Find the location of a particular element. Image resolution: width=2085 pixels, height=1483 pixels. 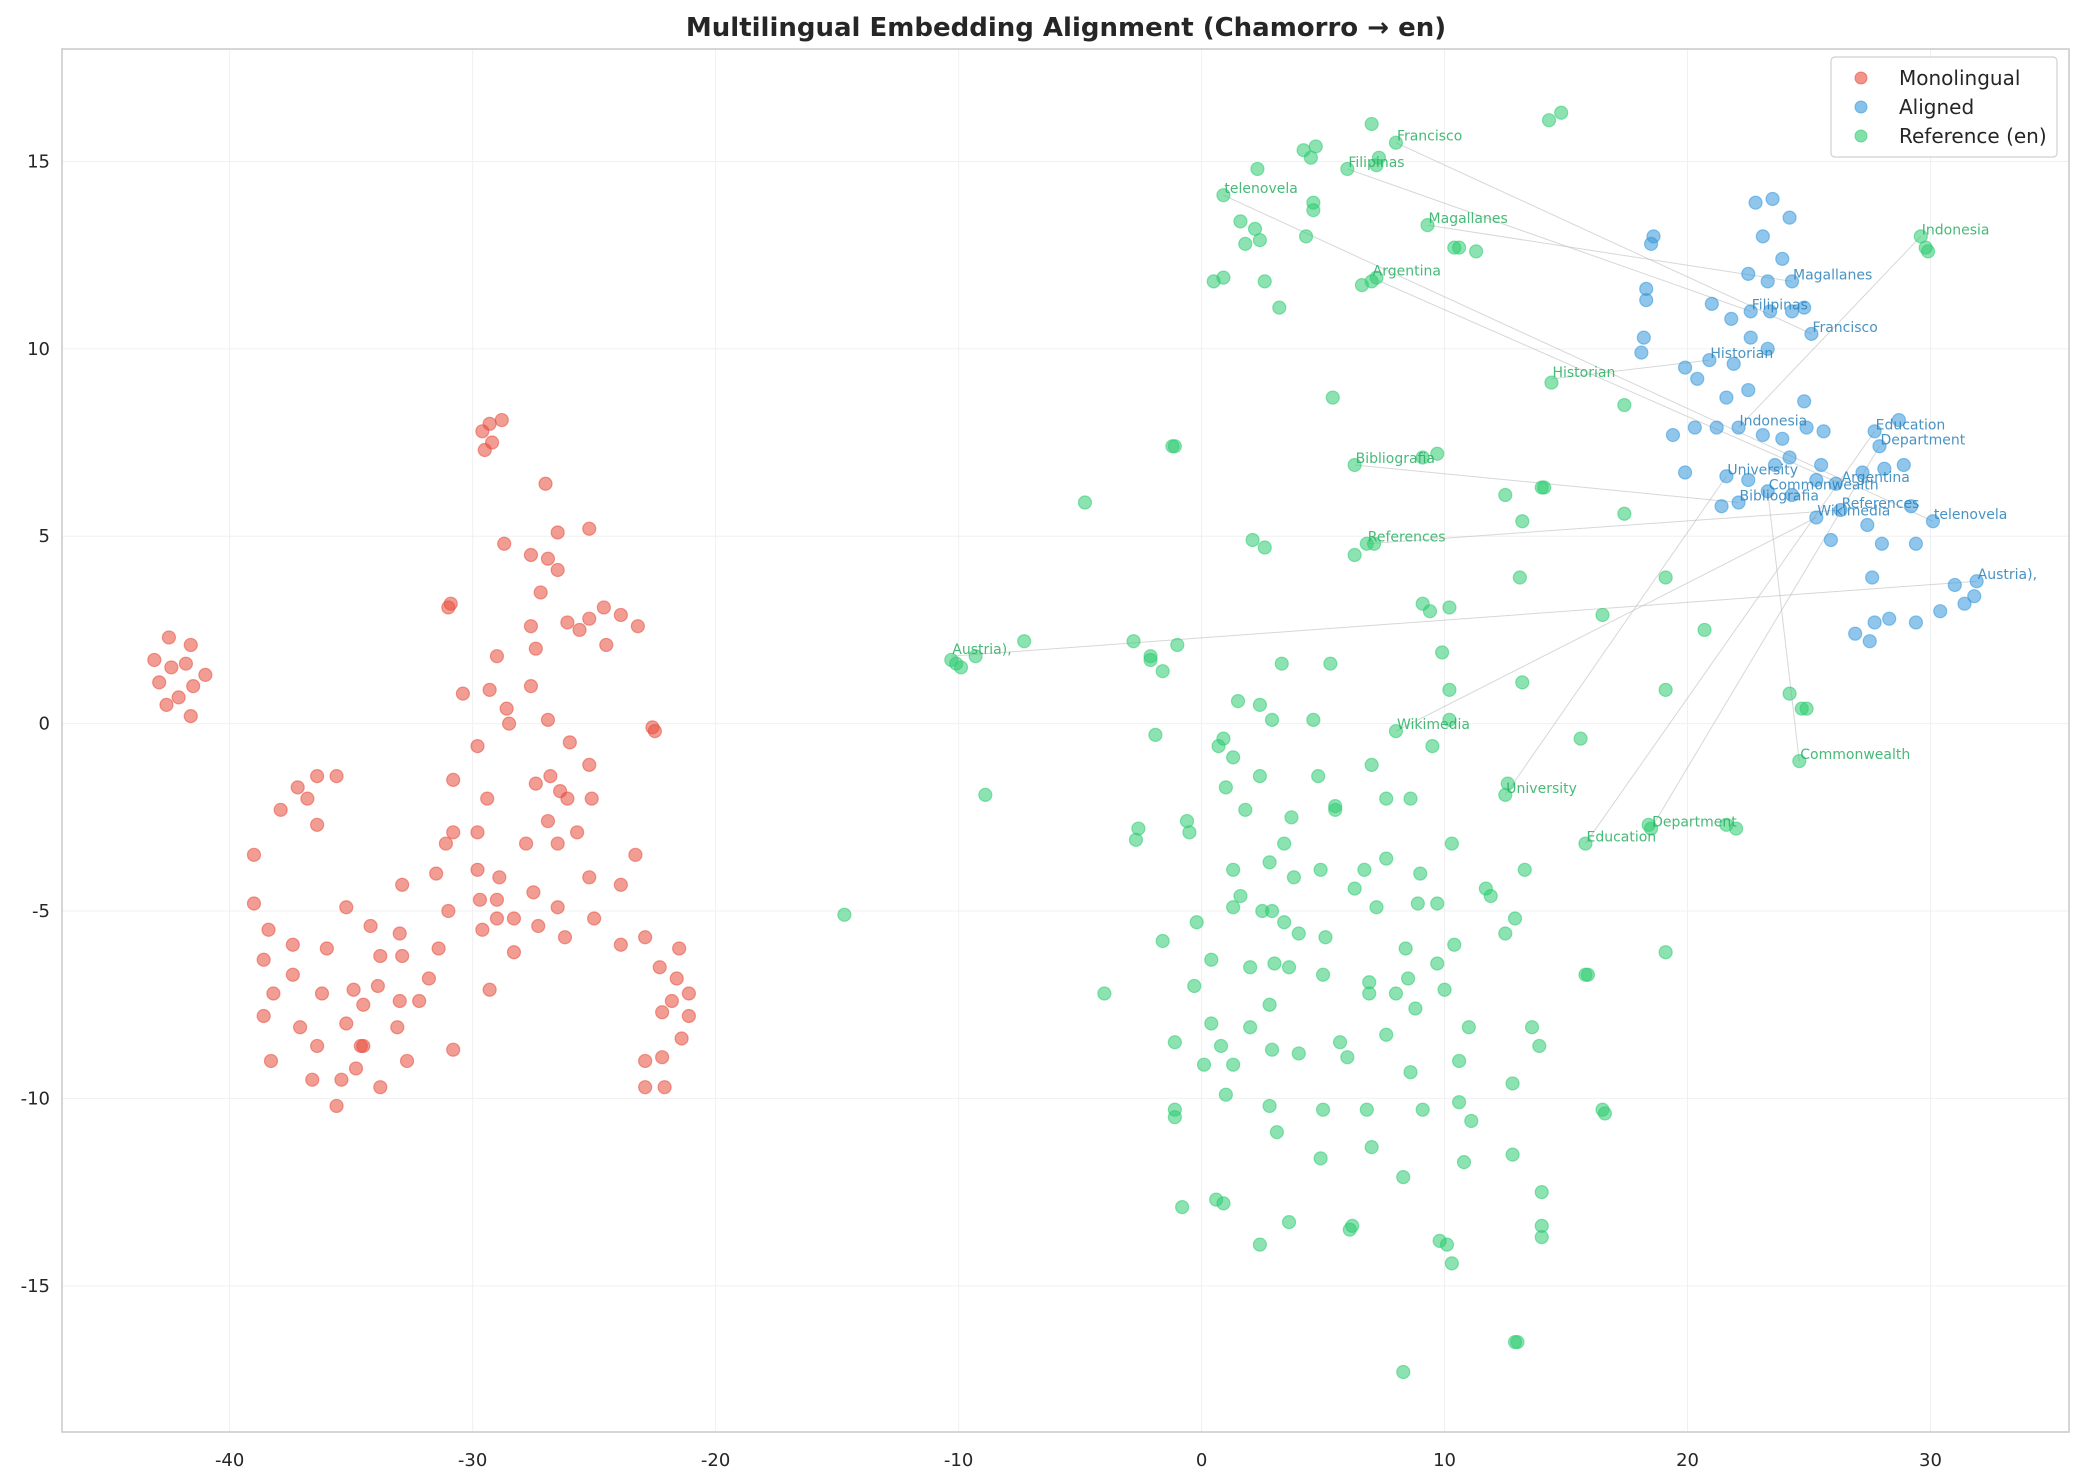

y-axis-ticks: -15 -10 -5 0 5 10 15 is located at coordinates (35, 723).